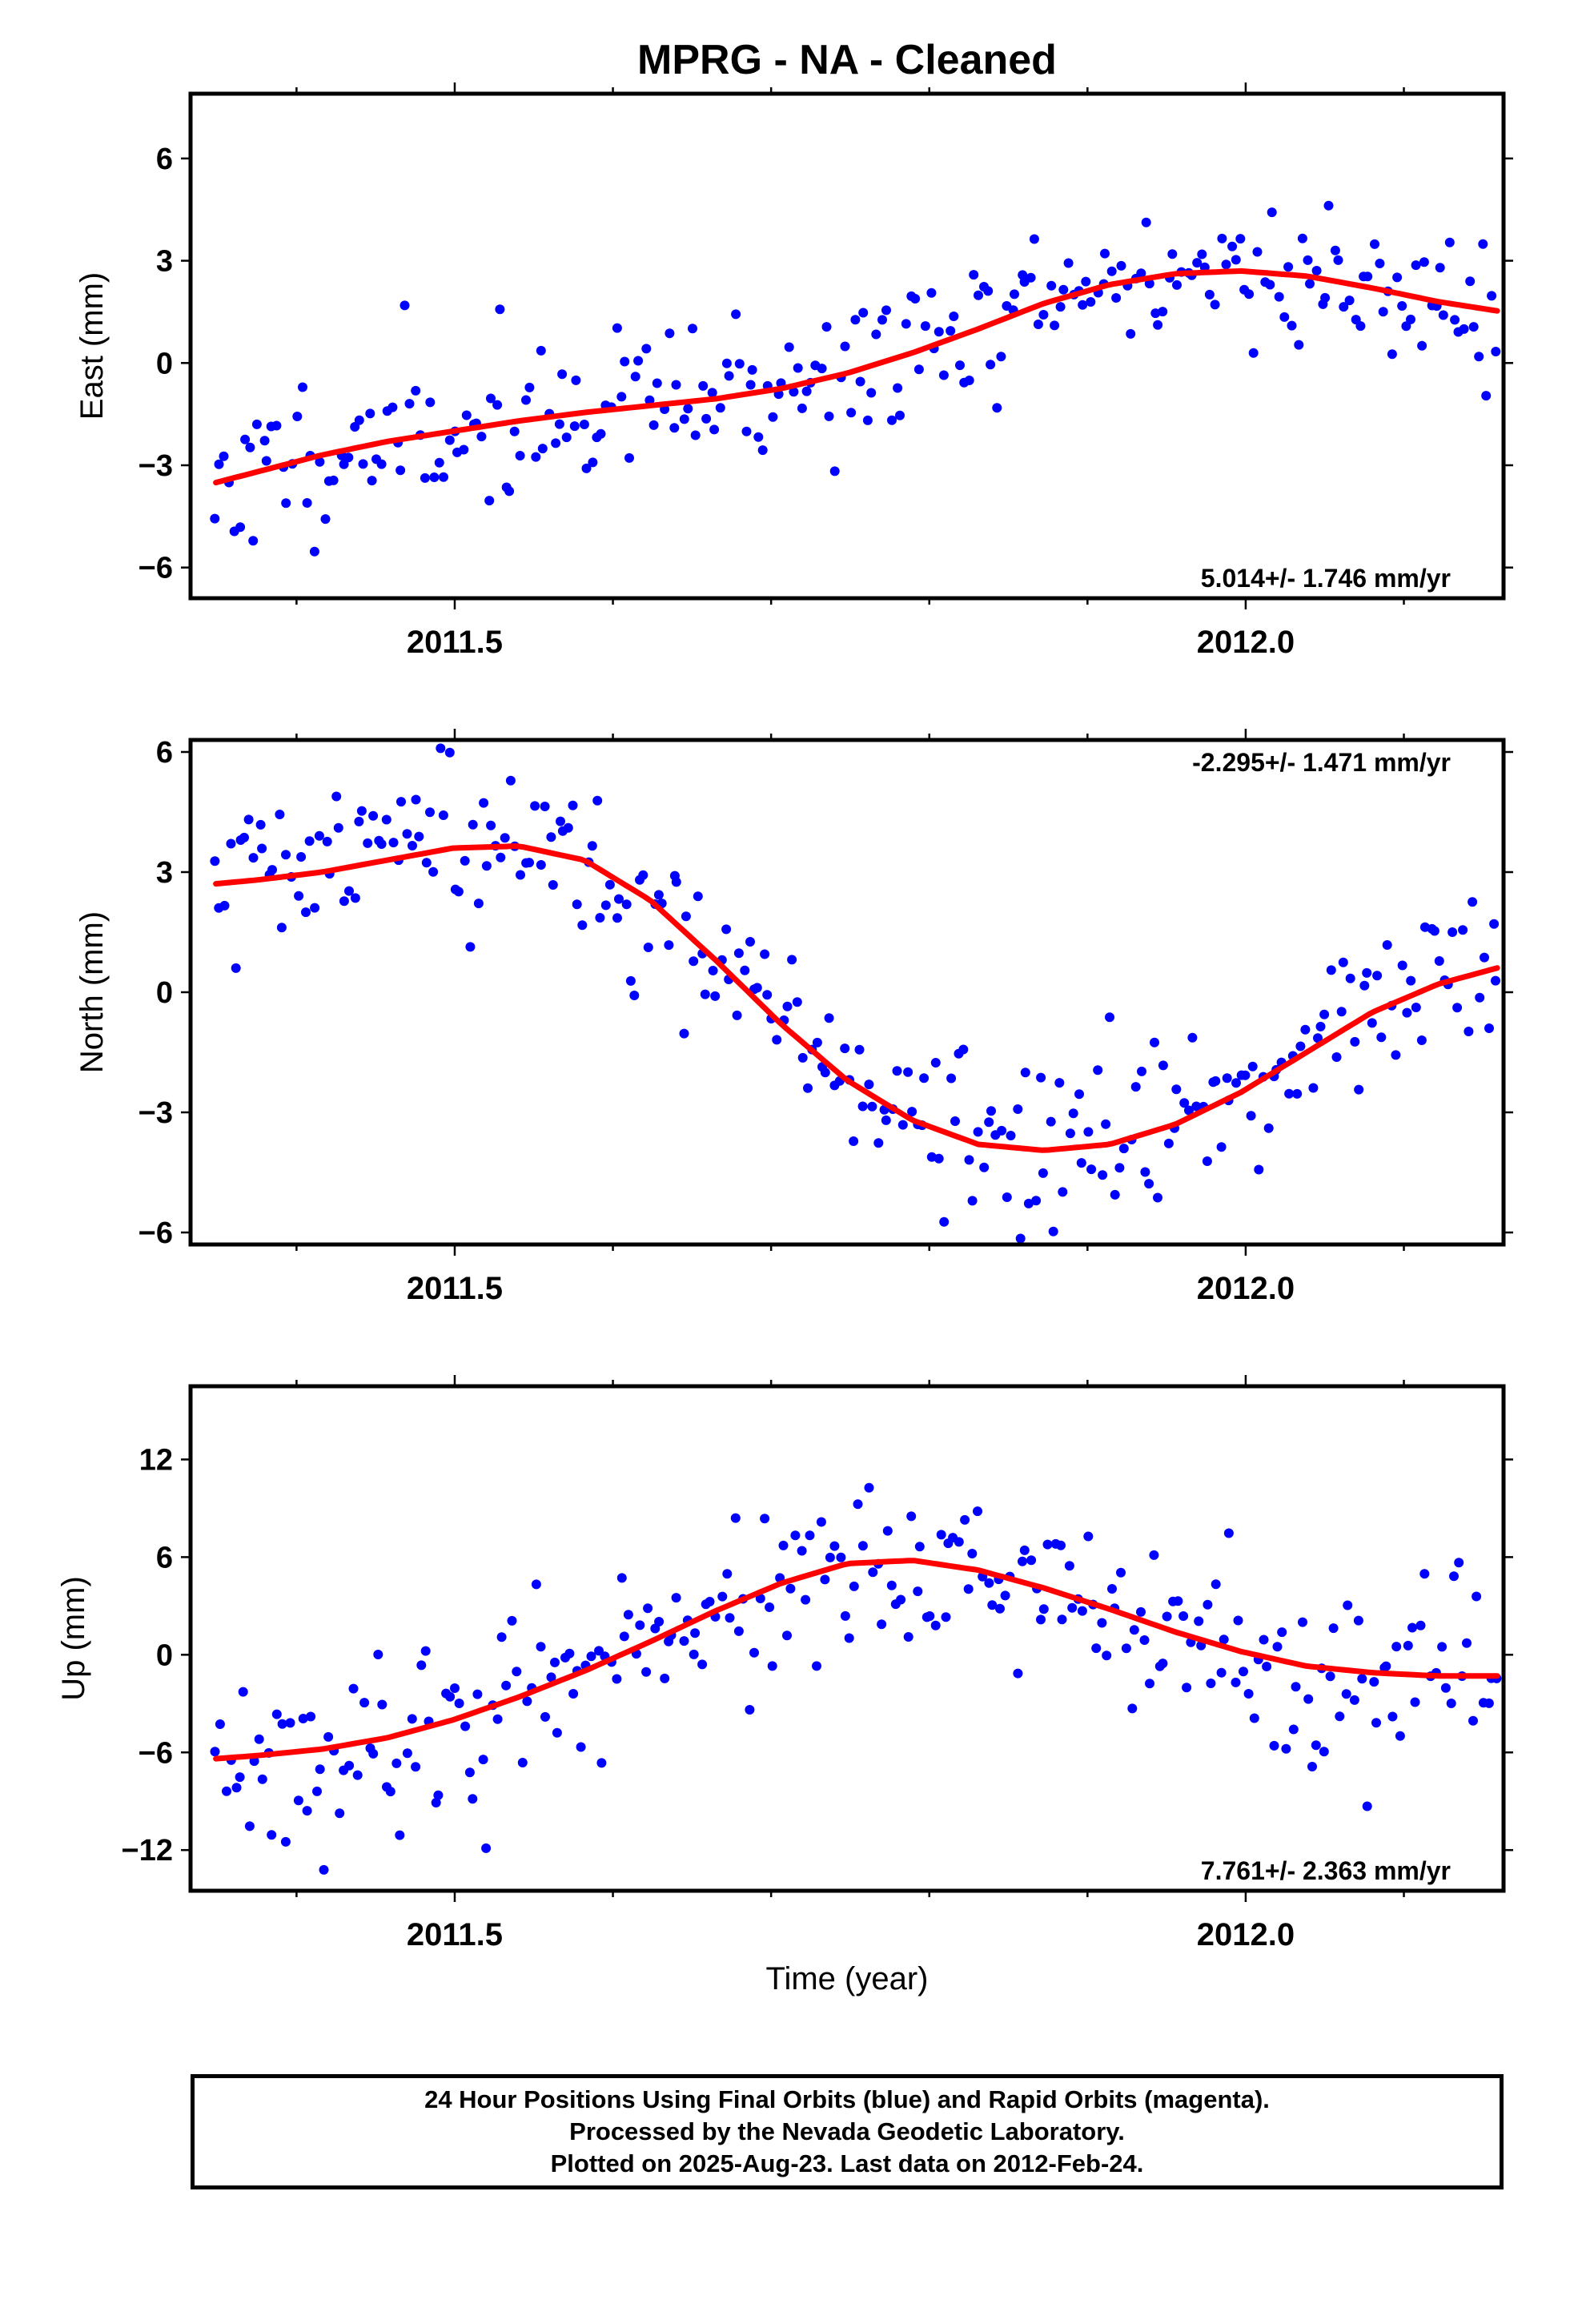 The width and height of the screenshot is (1582, 2324). I want to click on east-xtick-label: 2011.5, so click(455, 642).